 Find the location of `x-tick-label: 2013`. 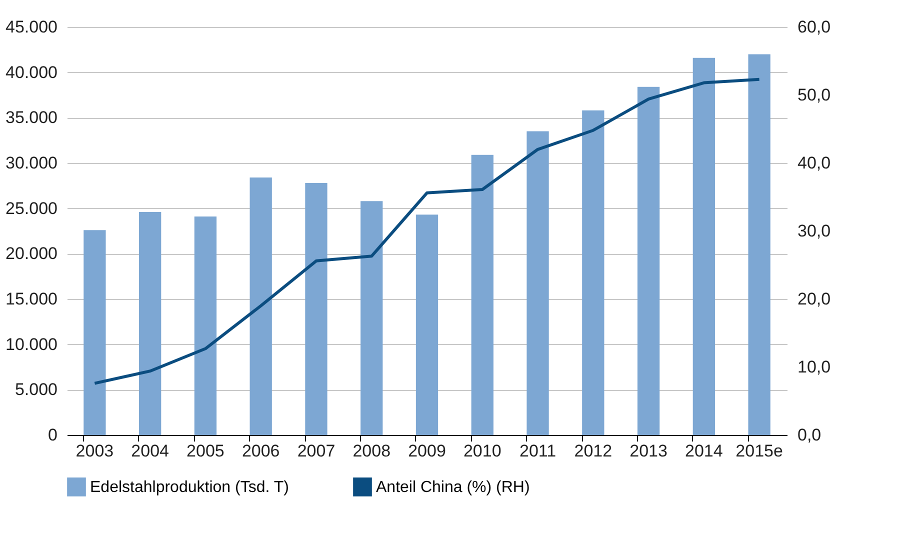

x-tick-label: 2013 is located at coordinates (649, 451).